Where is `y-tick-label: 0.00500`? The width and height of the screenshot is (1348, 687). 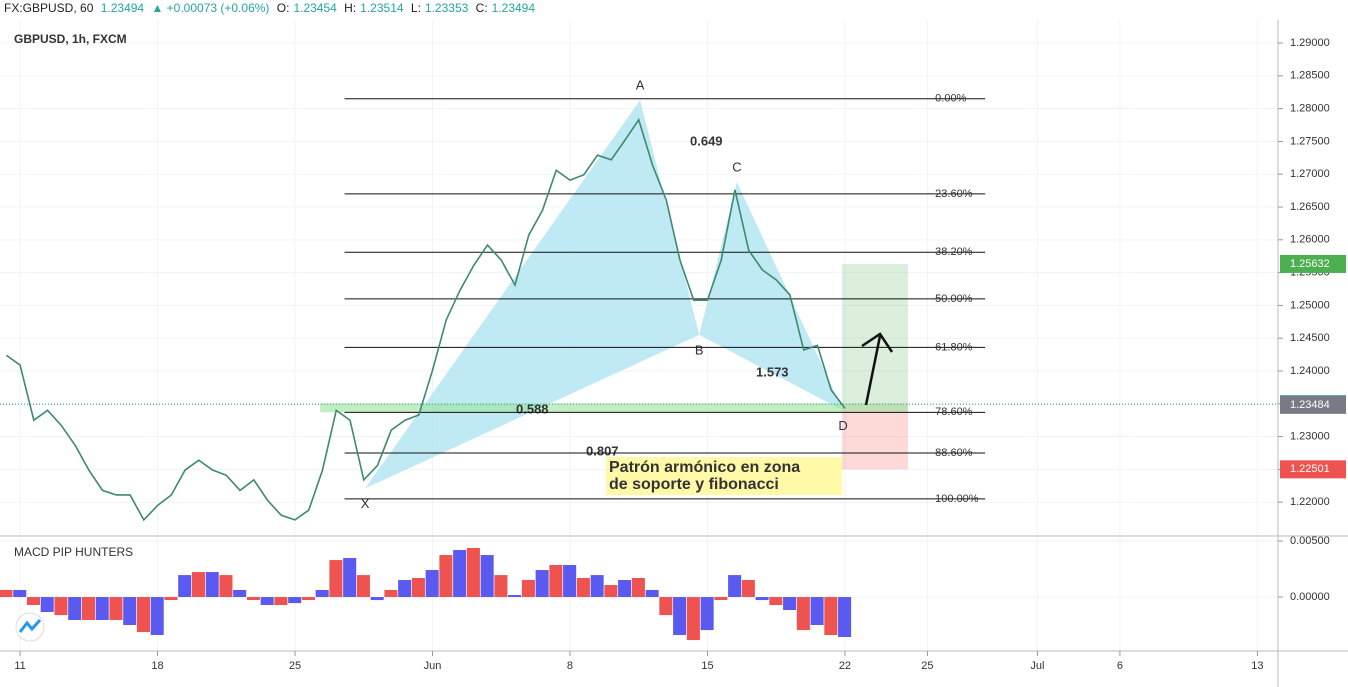 y-tick-label: 0.00500 is located at coordinates (1310, 541).